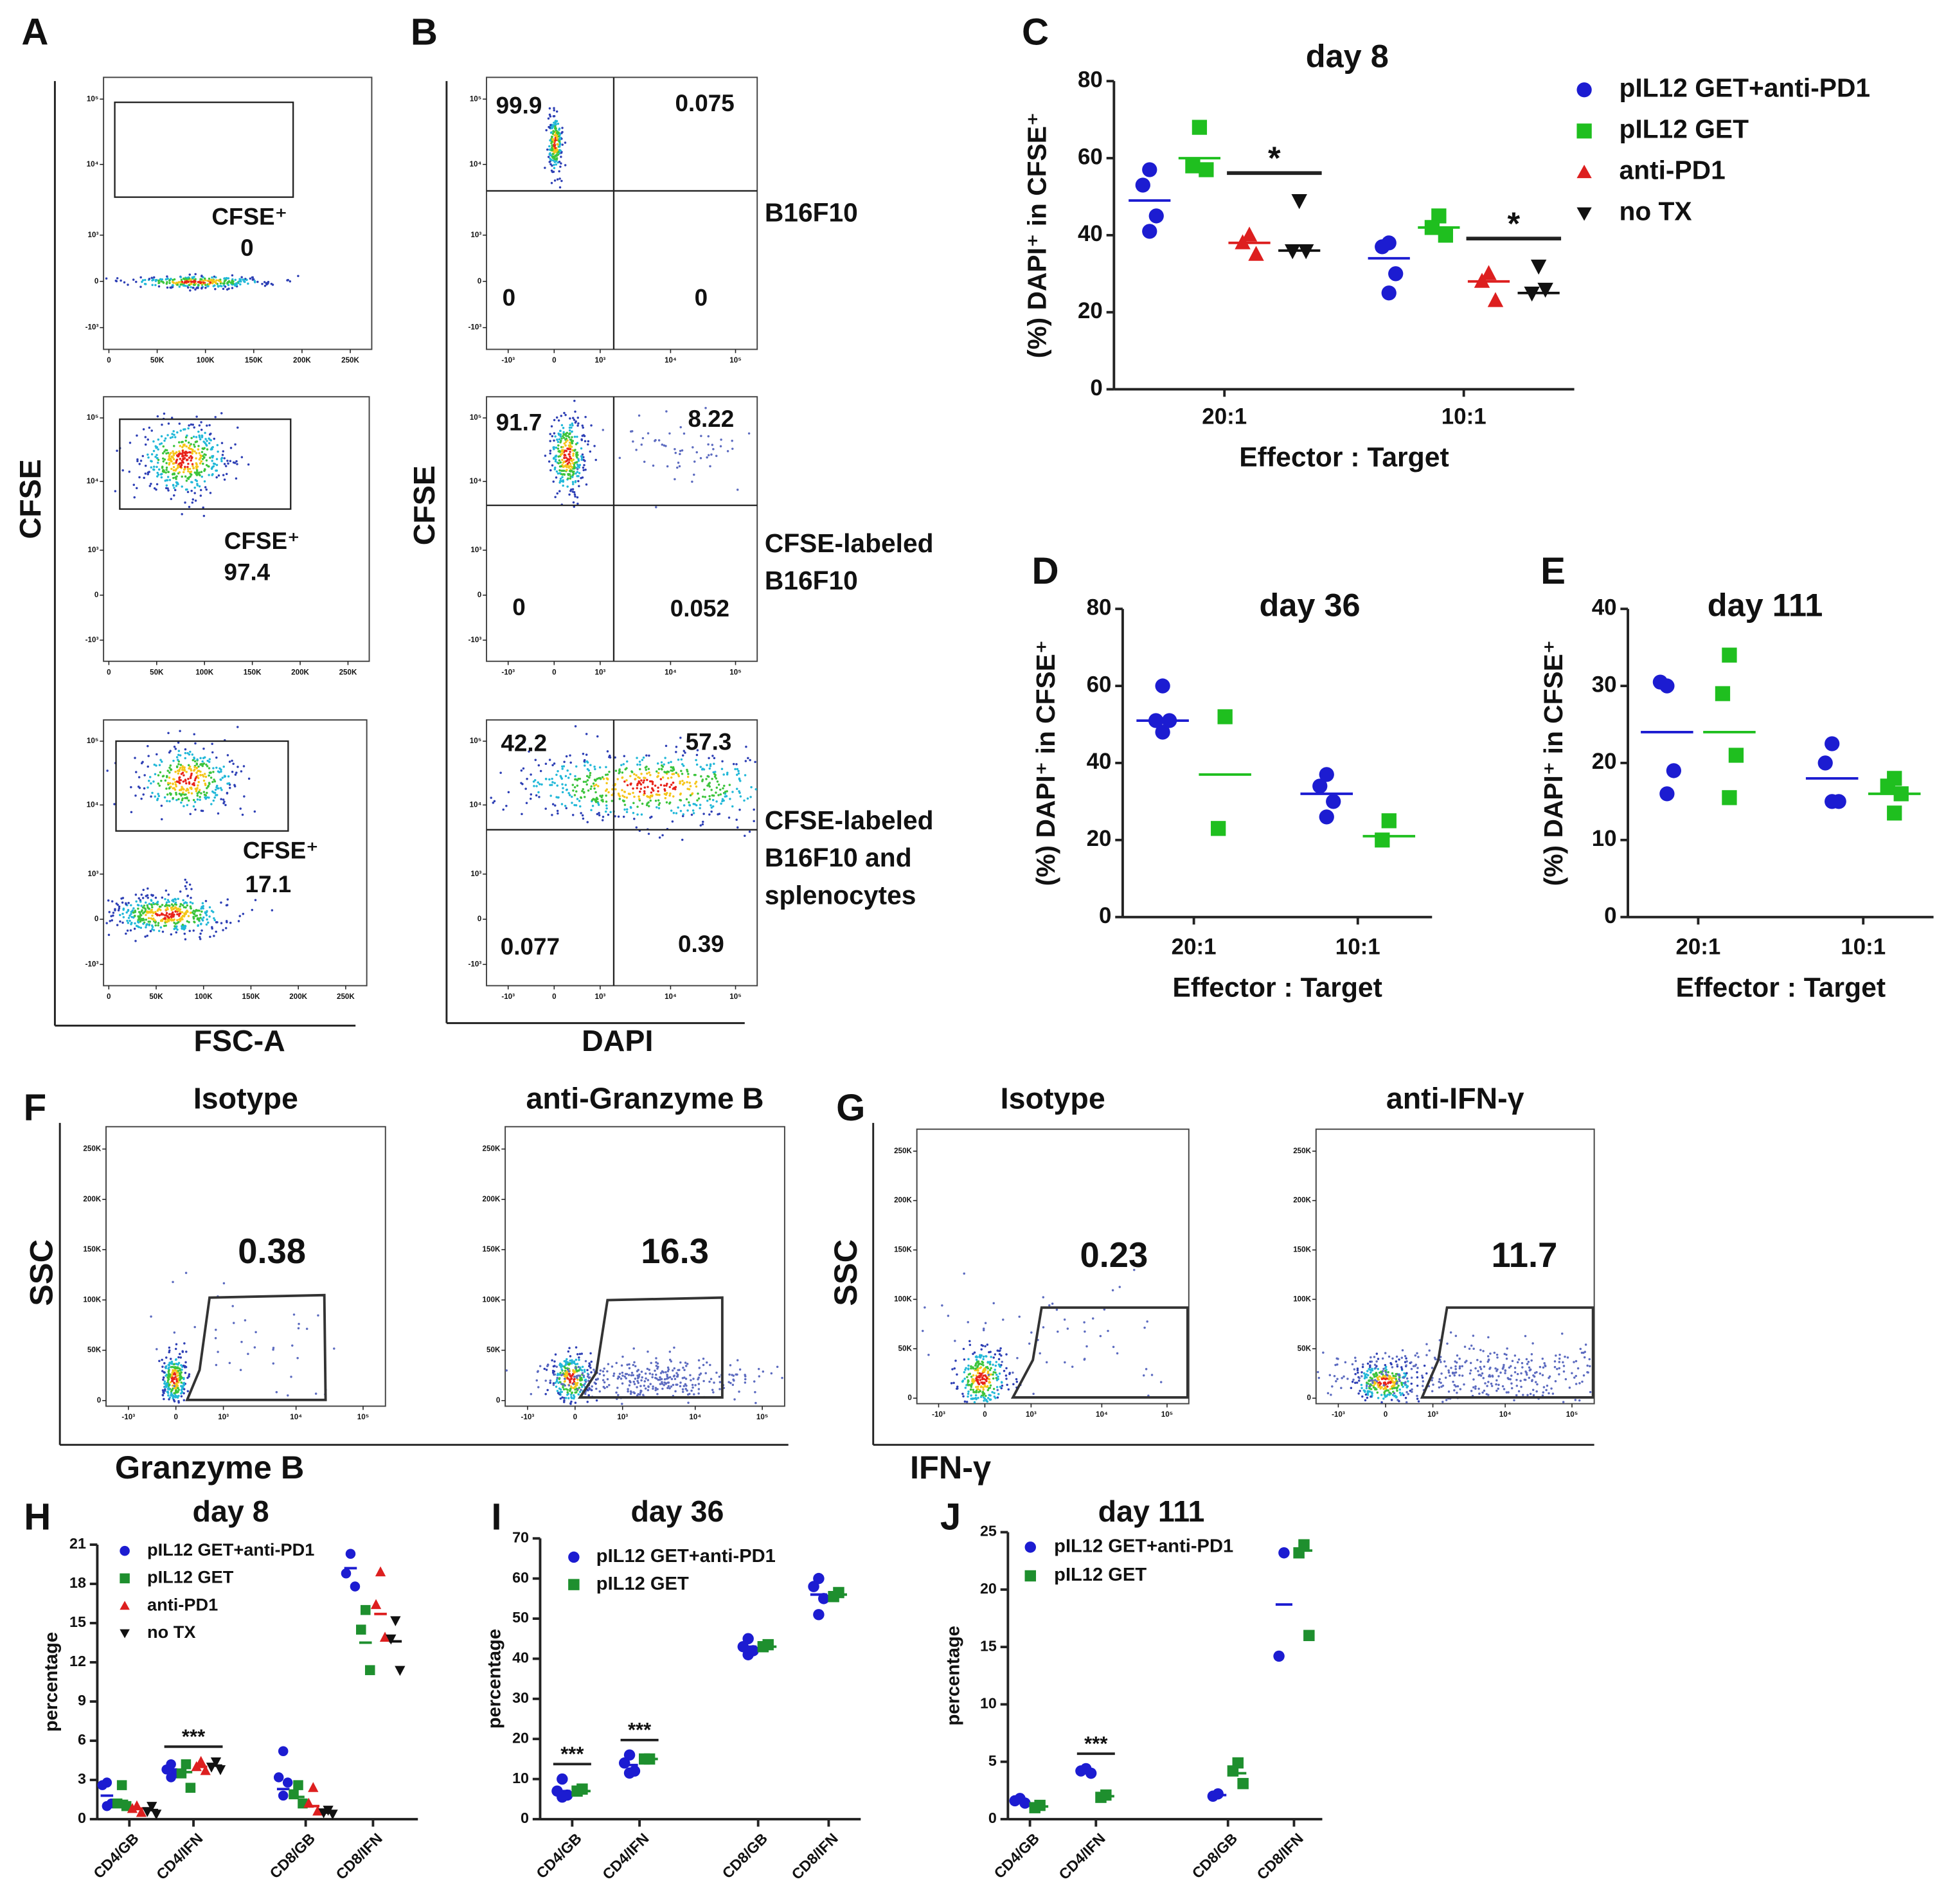  I want to click on plot-title: Isotype, so click(245, 1098).